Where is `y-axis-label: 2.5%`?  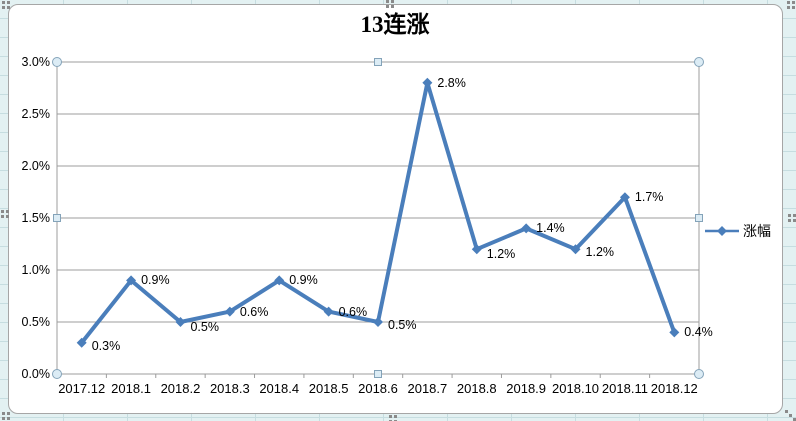
y-axis-label: 2.5% is located at coordinates (36, 114).